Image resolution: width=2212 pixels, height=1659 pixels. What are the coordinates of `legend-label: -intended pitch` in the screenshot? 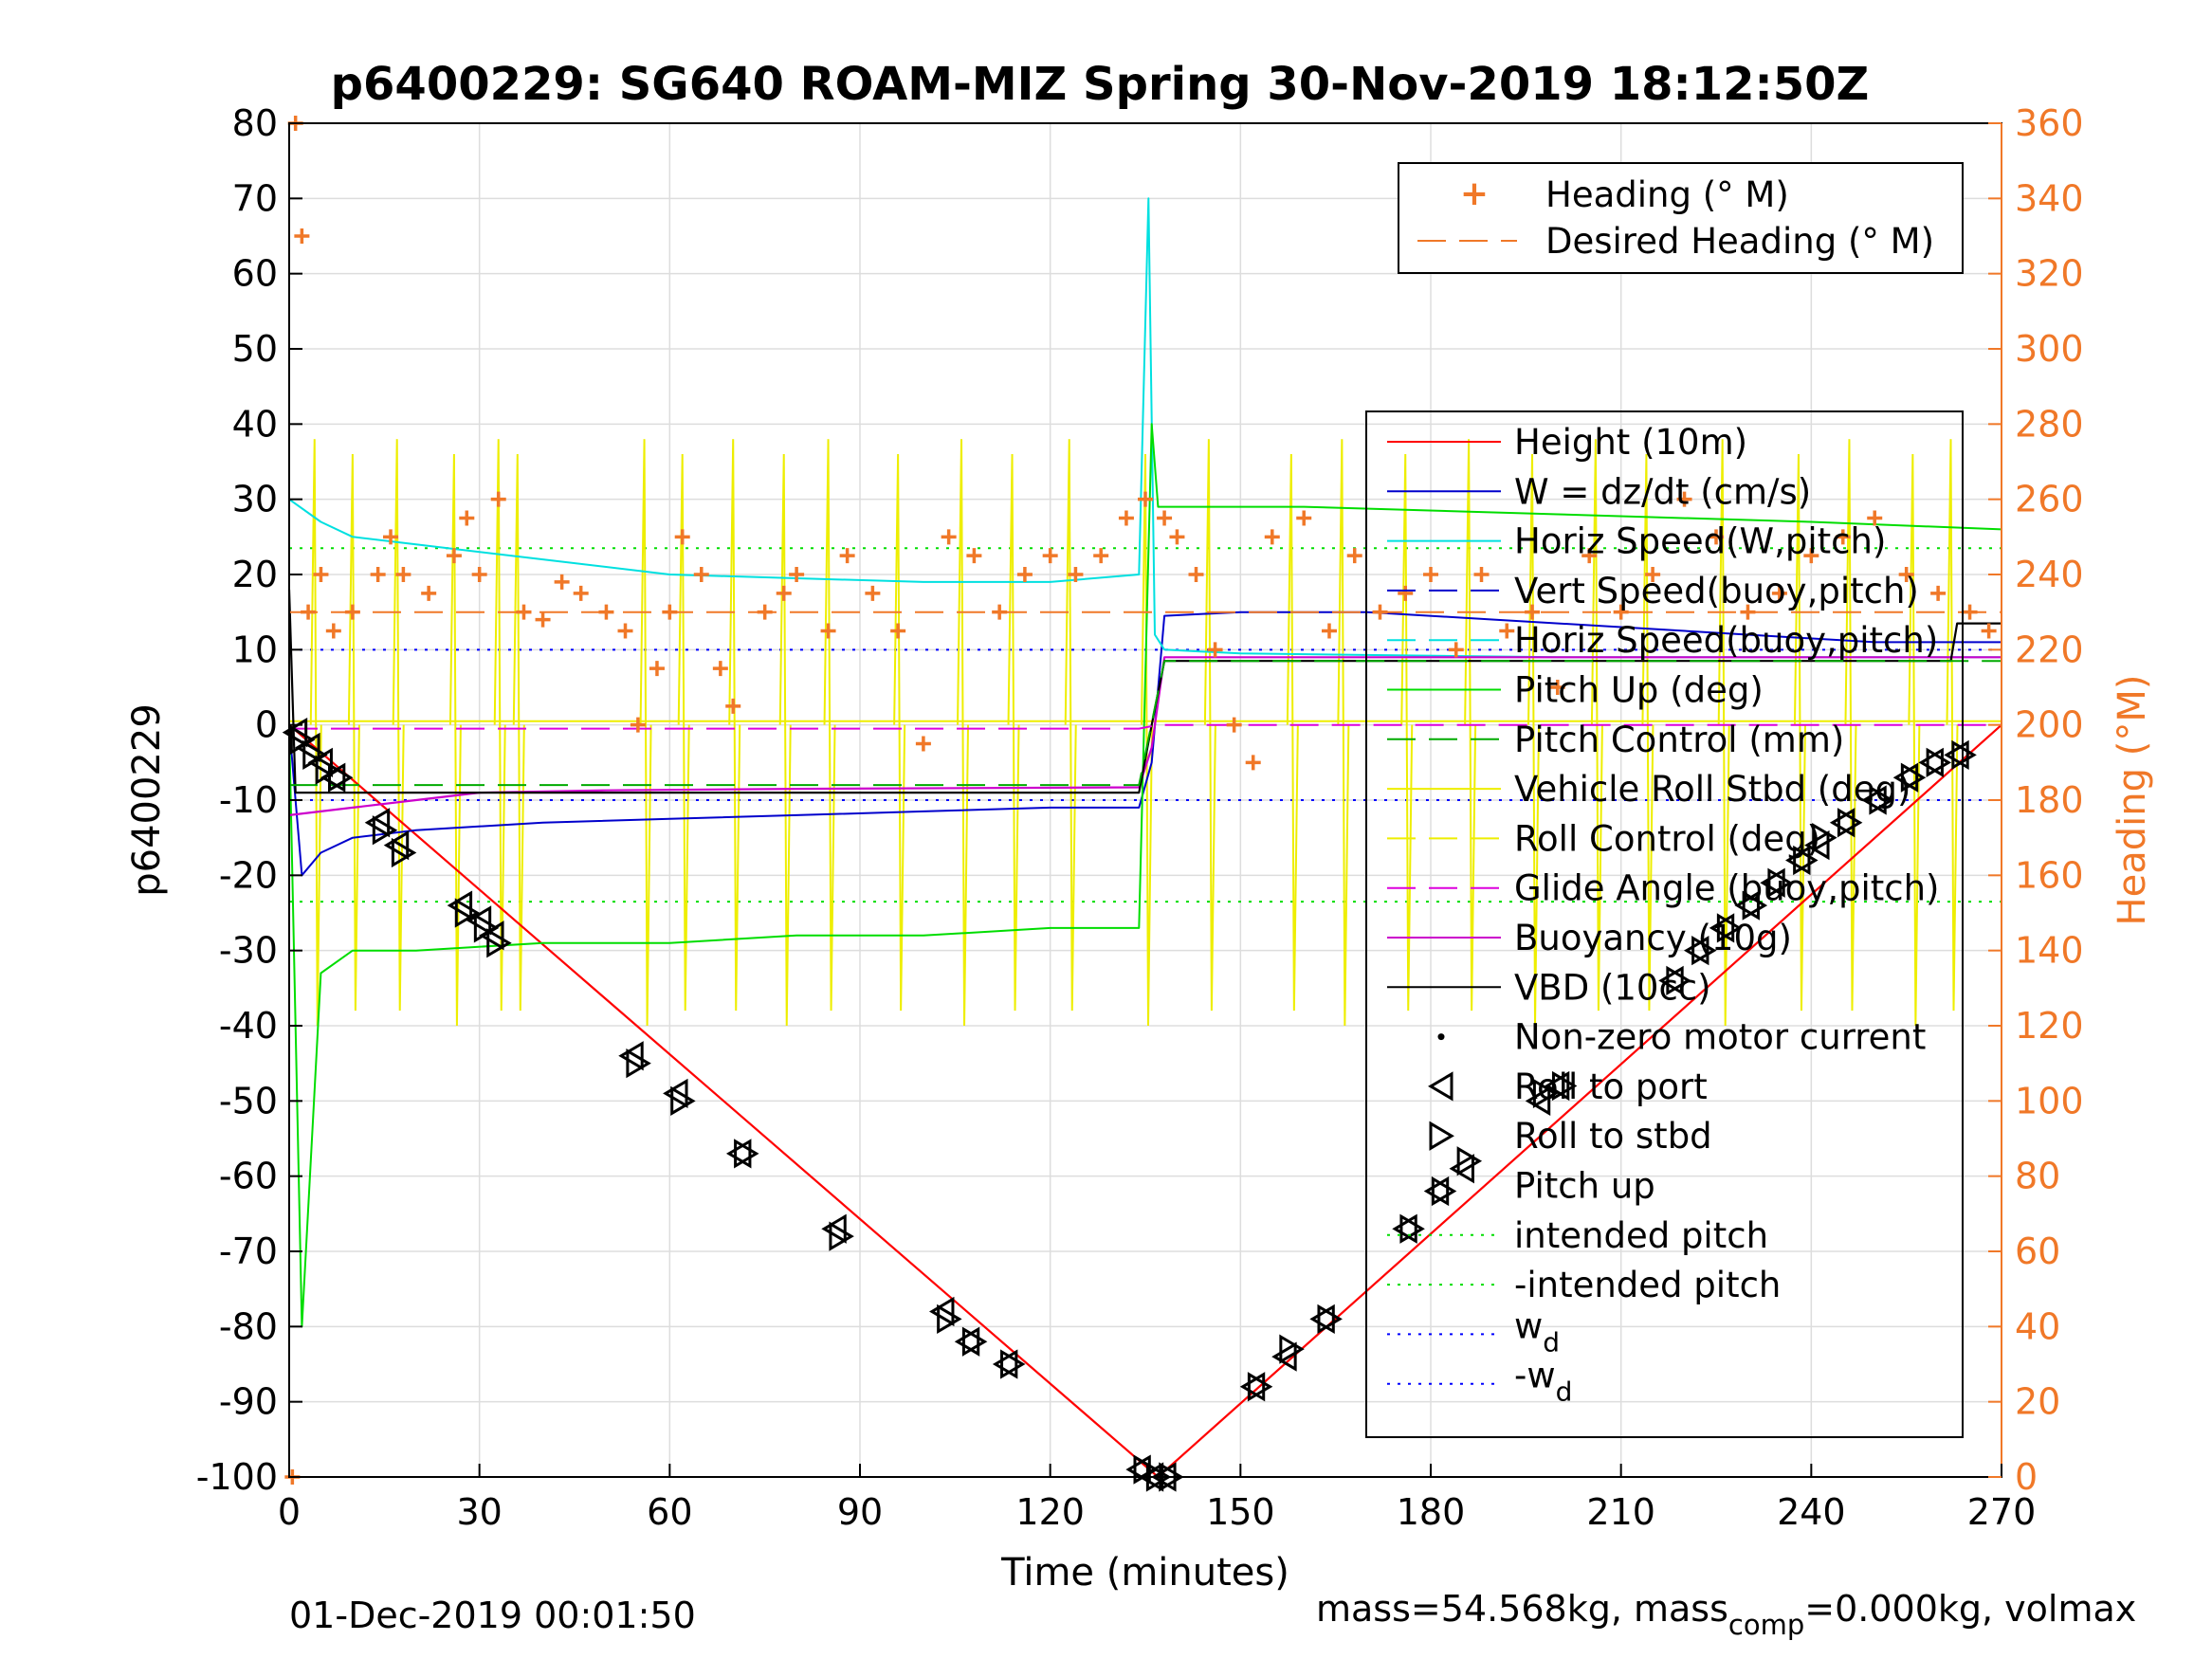 It's located at (1647, 1285).